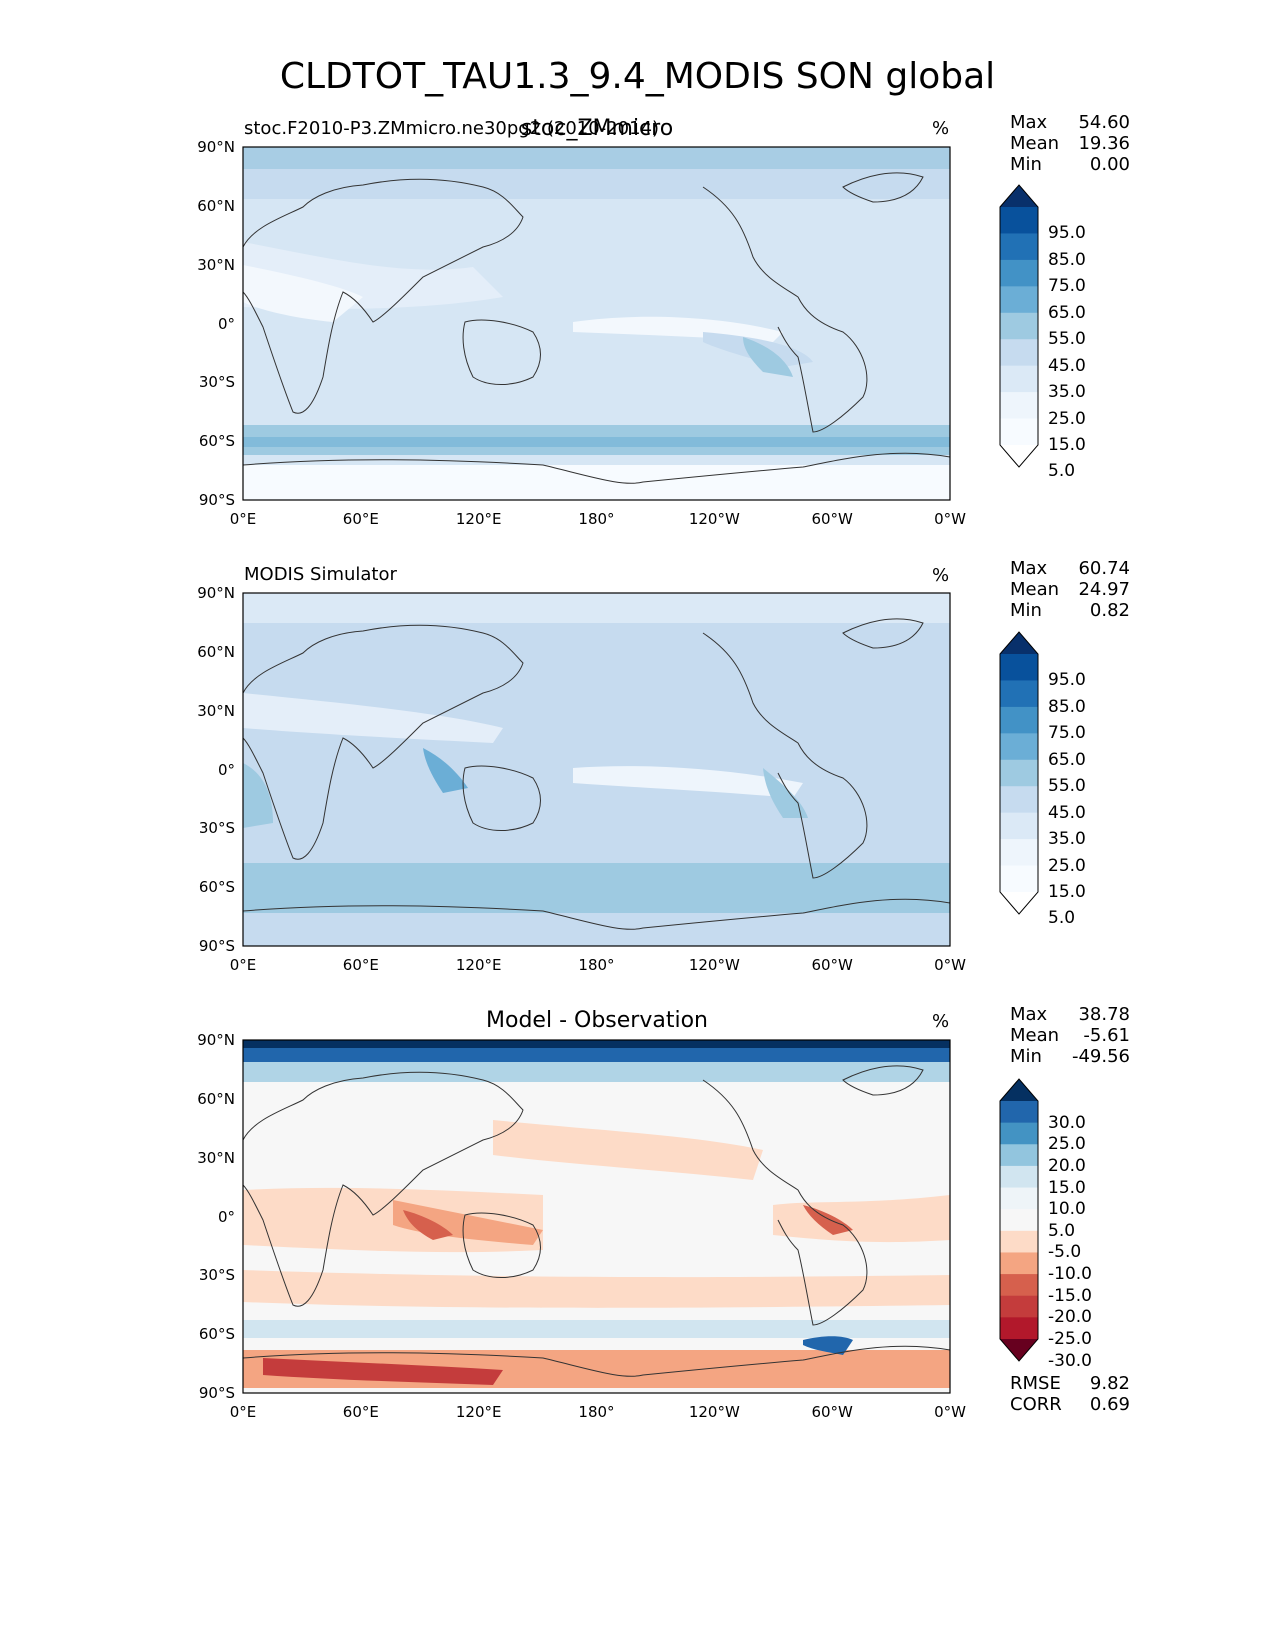  Describe the element at coordinates (1070, 1274) in the screenshot. I see `colorbar-tick-label: -10.0` at that location.